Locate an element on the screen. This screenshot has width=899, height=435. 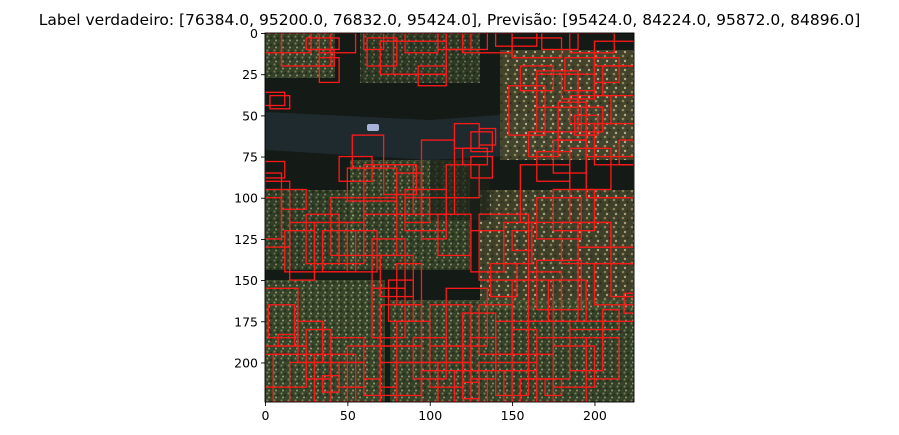
y-tick-label: 0 is located at coordinates (254, 33).